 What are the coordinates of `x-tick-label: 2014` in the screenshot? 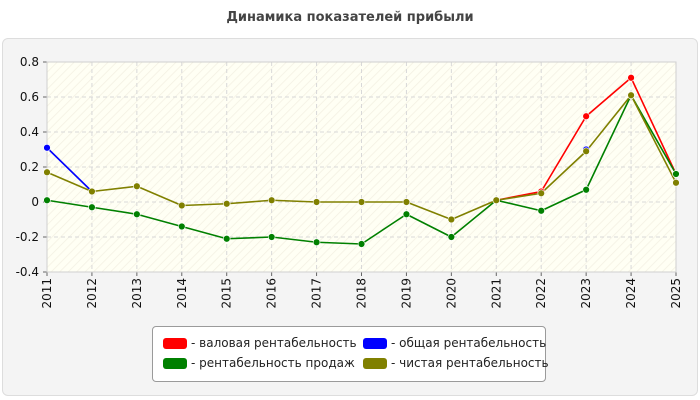 It's located at (182, 293).